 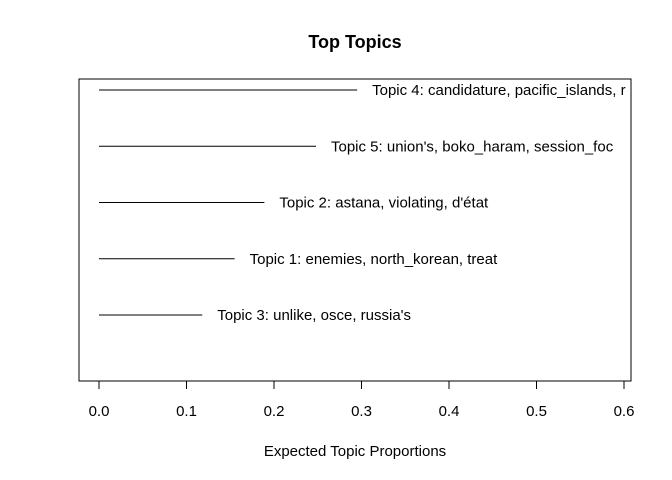 I want to click on x-tick-label: 0.1, so click(x=186, y=411).